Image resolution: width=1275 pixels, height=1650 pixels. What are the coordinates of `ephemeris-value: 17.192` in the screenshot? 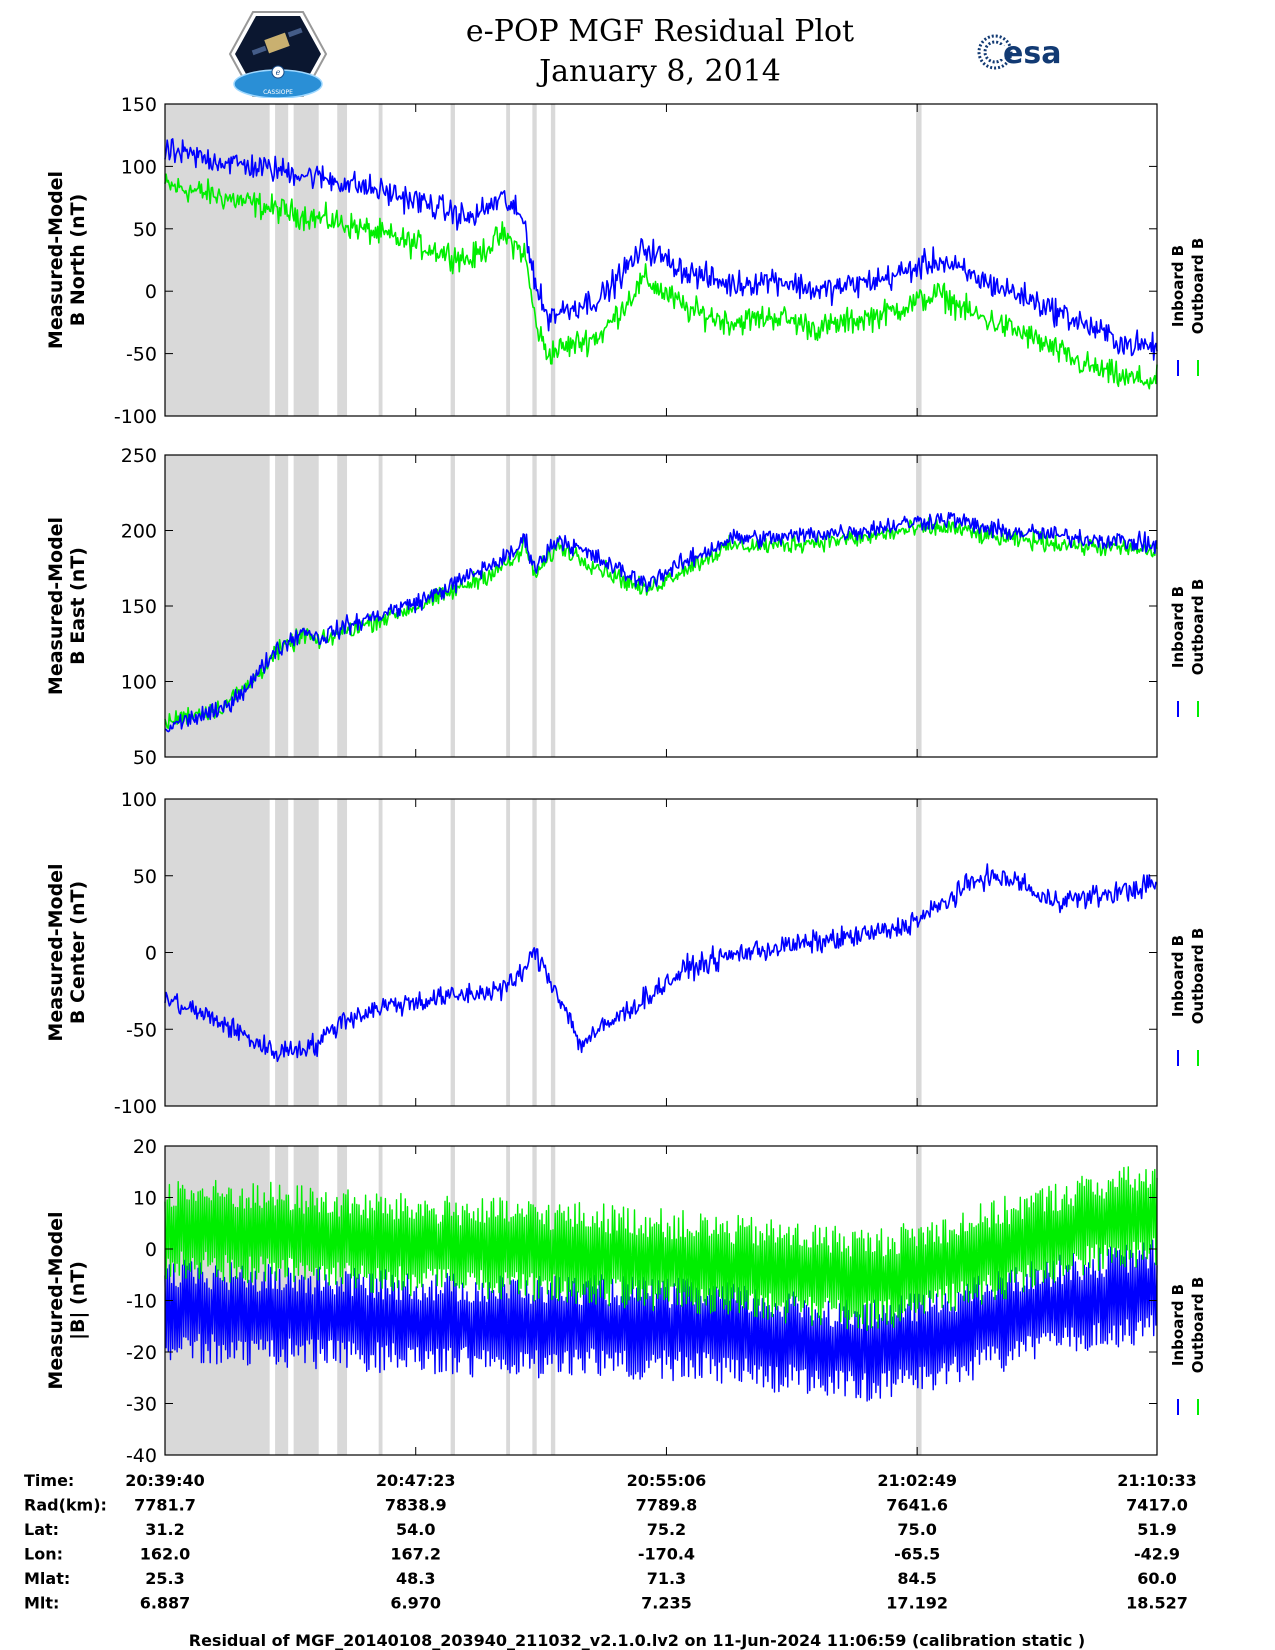 It's located at (917, 1603).